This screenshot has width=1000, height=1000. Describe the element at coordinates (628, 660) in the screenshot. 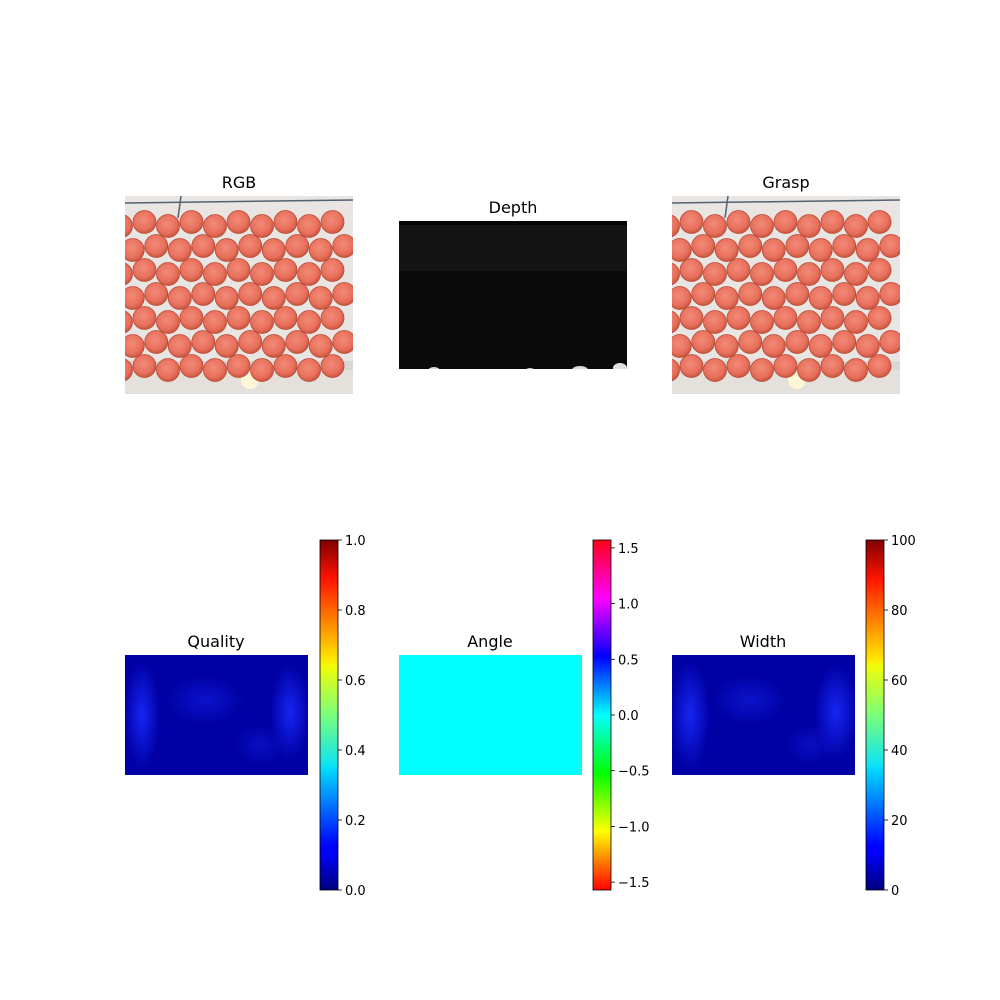

I see `angle-colorbar-tick-label: 0.5` at that location.